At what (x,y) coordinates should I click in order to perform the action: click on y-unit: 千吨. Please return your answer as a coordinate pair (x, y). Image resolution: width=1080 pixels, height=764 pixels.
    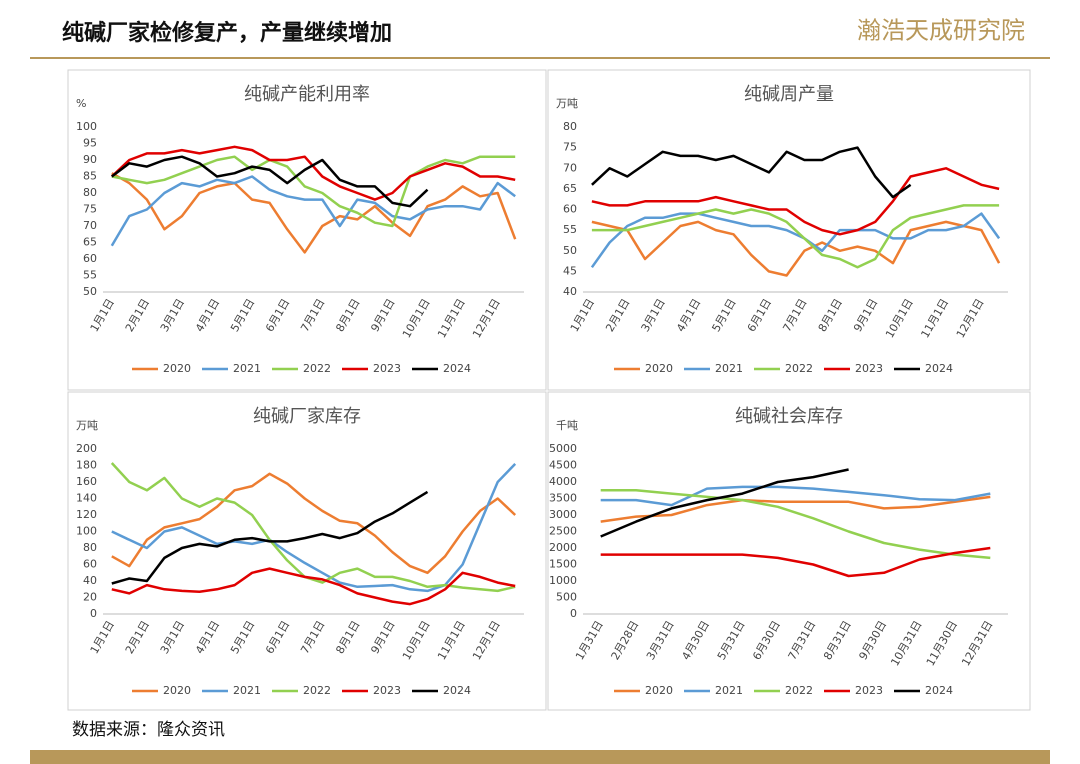
    Looking at the image, I should click on (567, 425).